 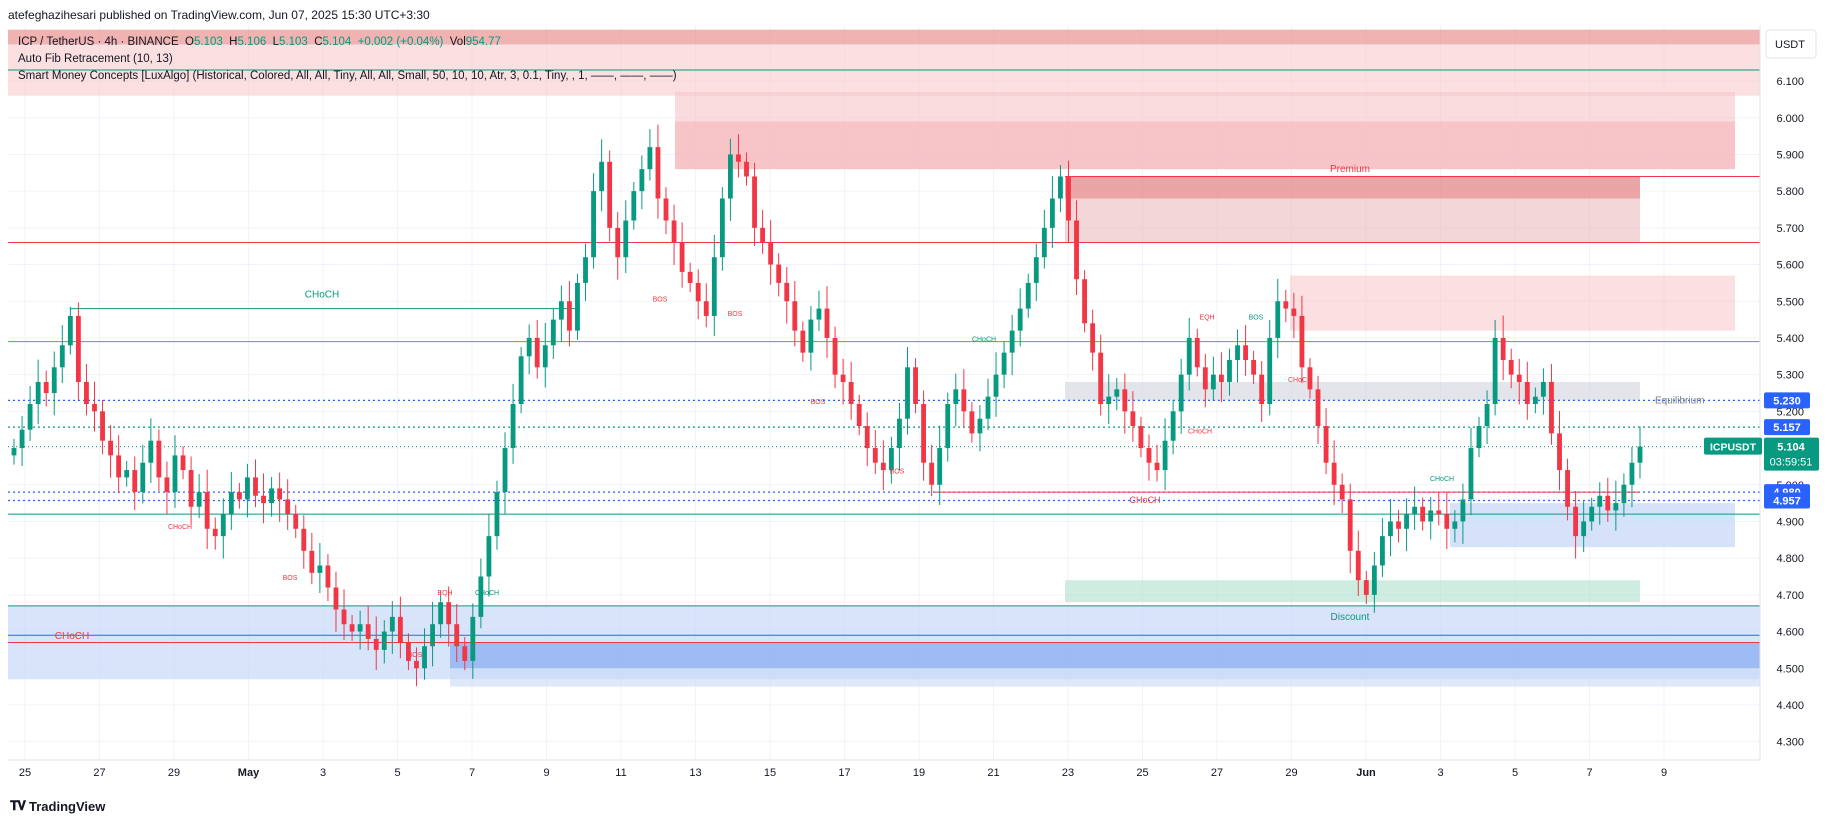 What do you see at coordinates (1790, 559) in the screenshot?
I see `y-tick-label: 4.800` at bounding box center [1790, 559].